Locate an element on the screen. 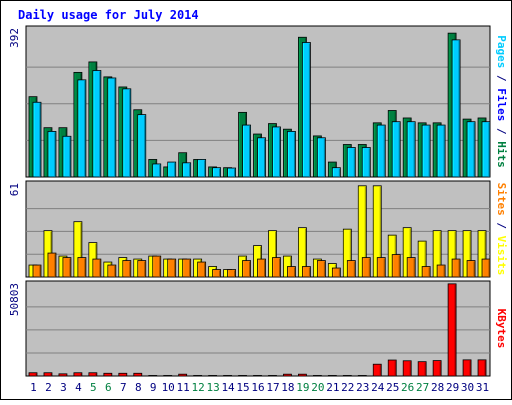  x-tick-day-30: 30 is located at coordinates (467, 387).